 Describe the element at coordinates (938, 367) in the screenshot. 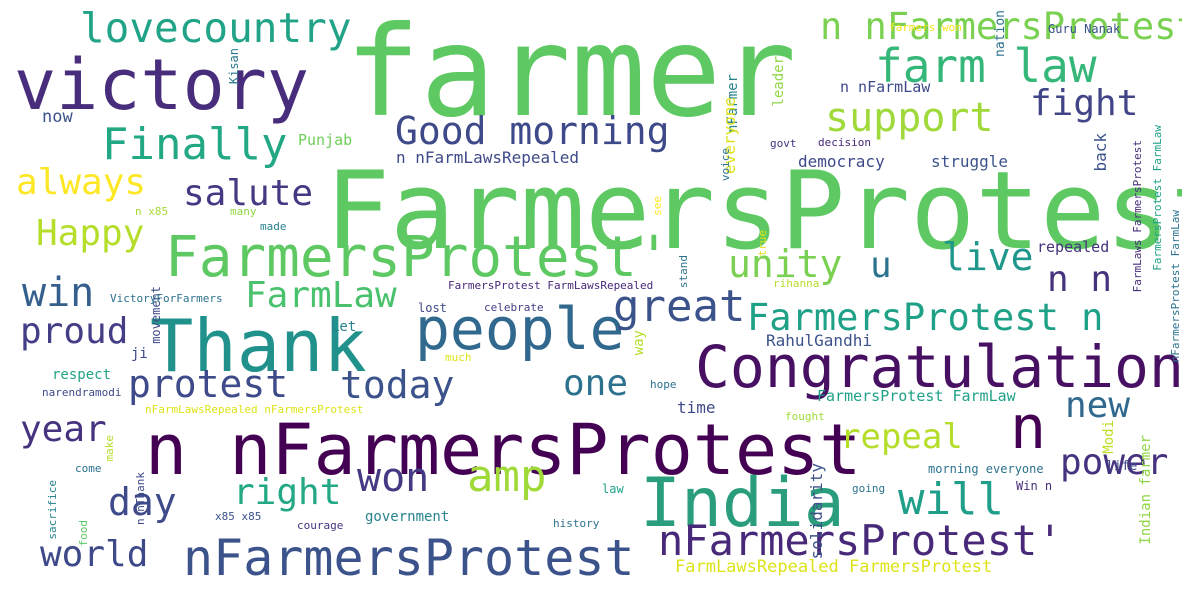

I see `cloud-word: Congratulation` at that location.